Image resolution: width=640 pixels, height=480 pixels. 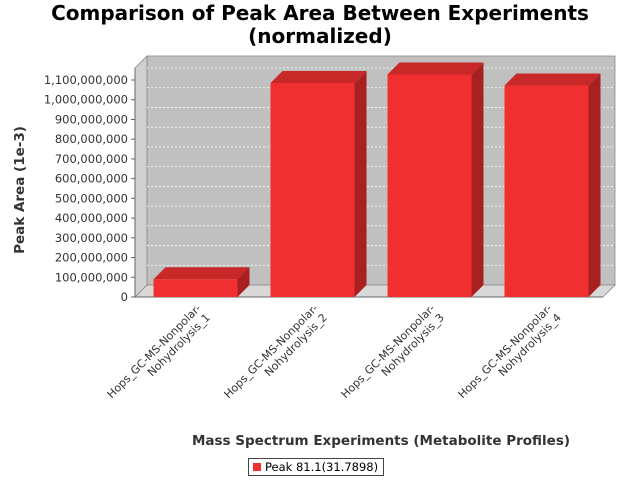 I want to click on x-category-label: Hops_GC-MS-Nonpolar-Nohydrolysis_2, so click(x=276, y=351).